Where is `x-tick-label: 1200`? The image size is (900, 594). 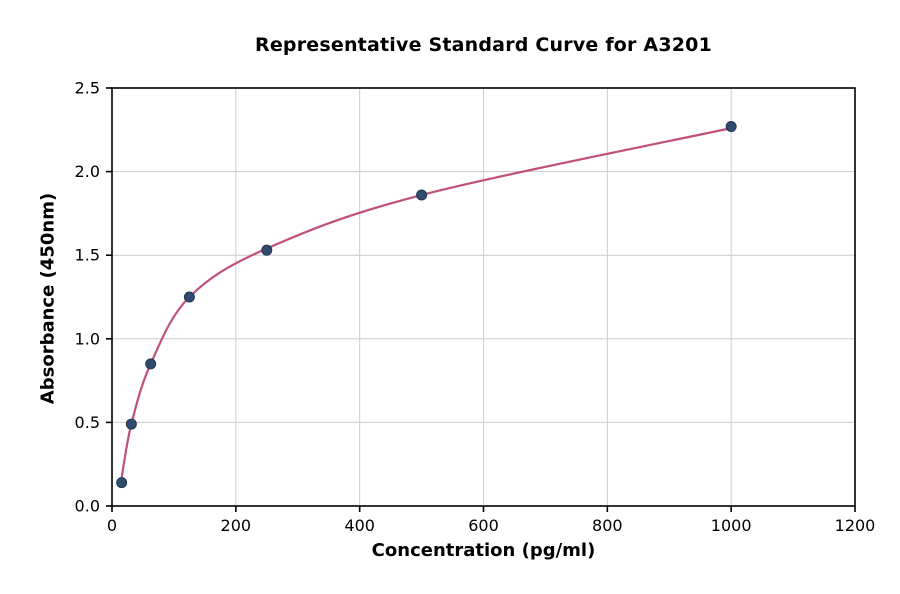 x-tick-label: 1200 is located at coordinates (855, 525).